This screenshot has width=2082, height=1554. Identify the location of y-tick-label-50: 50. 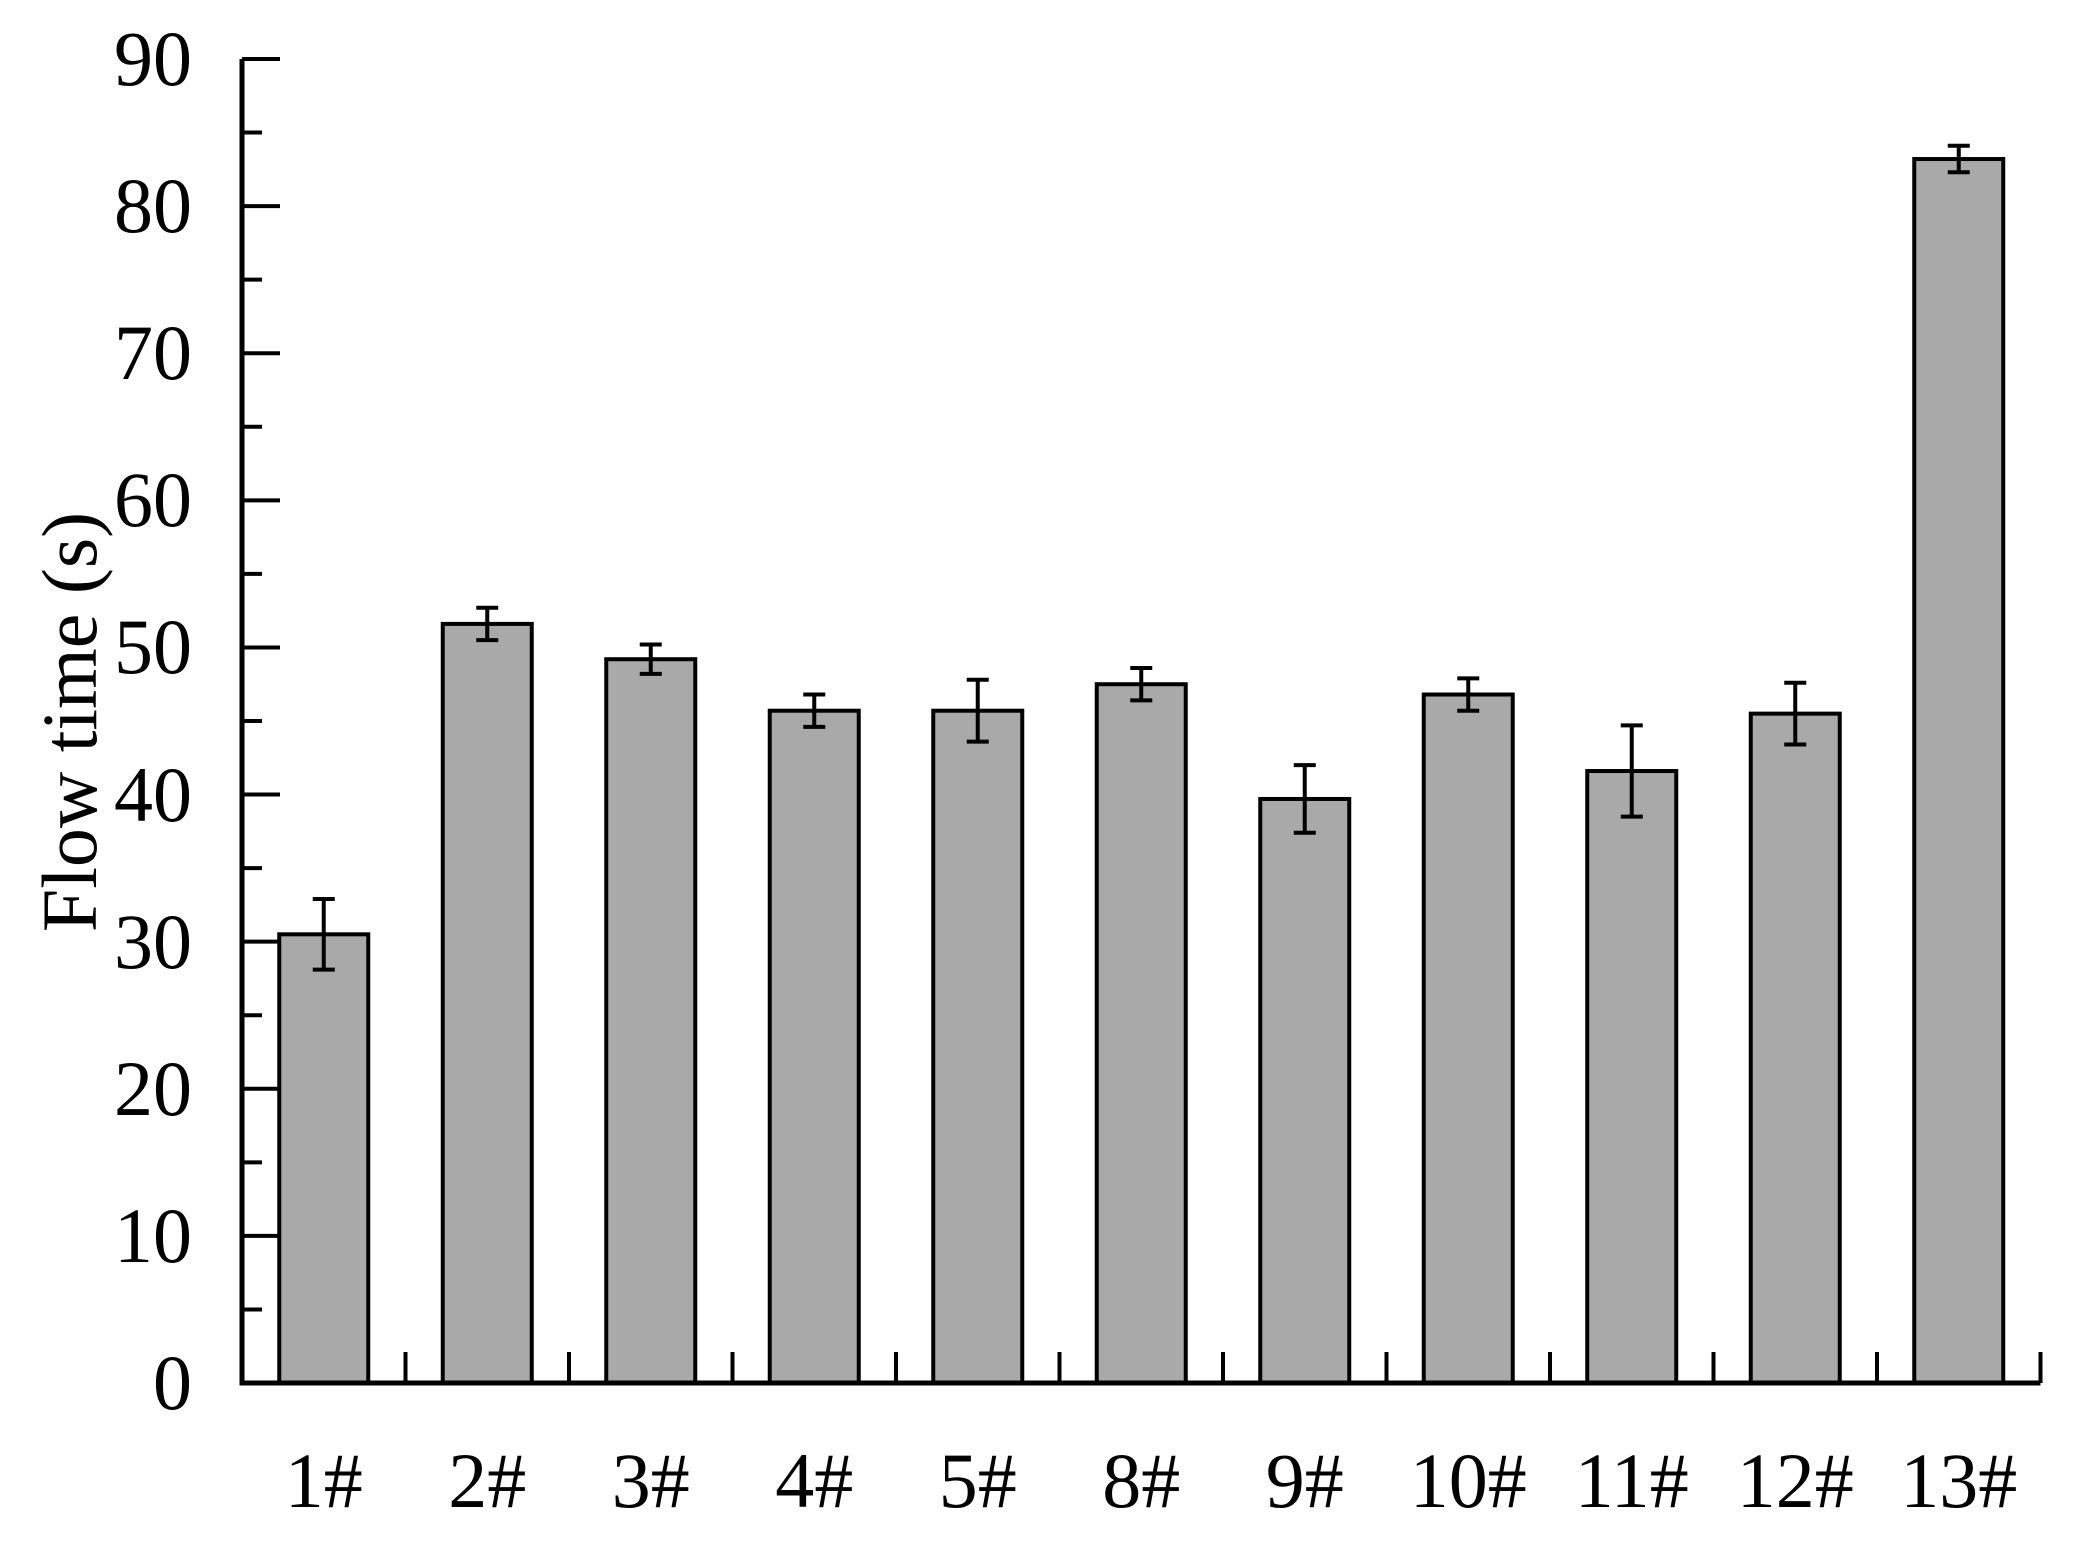
(153, 647).